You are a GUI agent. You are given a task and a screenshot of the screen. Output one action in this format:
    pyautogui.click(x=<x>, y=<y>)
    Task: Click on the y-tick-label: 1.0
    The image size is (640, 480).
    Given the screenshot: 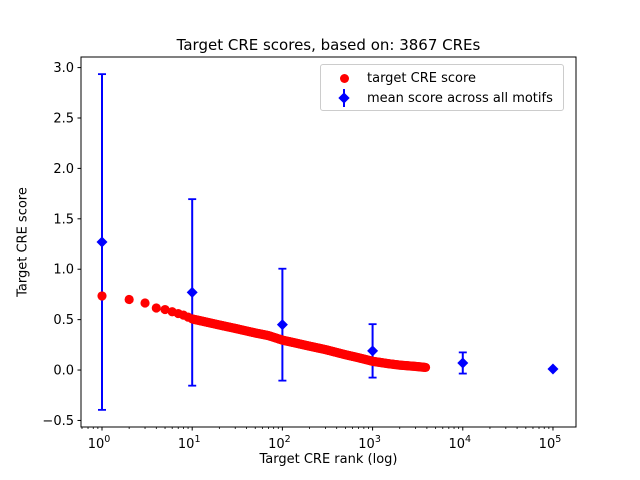 What is the action you would take?
    pyautogui.click(x=63, y=270)
    